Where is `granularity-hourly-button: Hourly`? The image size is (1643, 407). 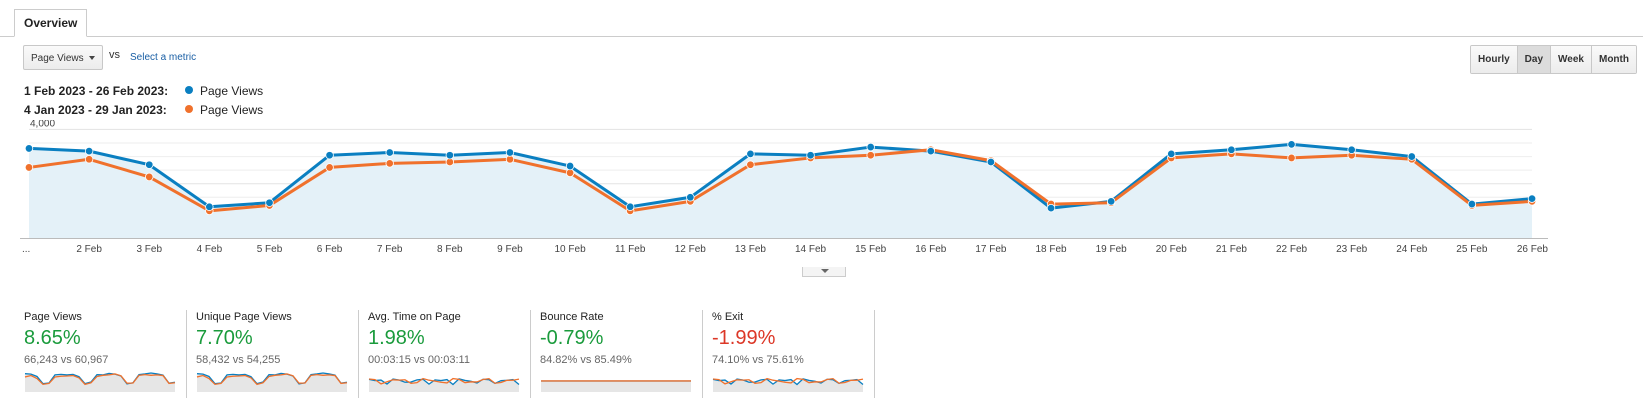
granularity-hourly-button: Hourly is located at coordinates (1494, 59).